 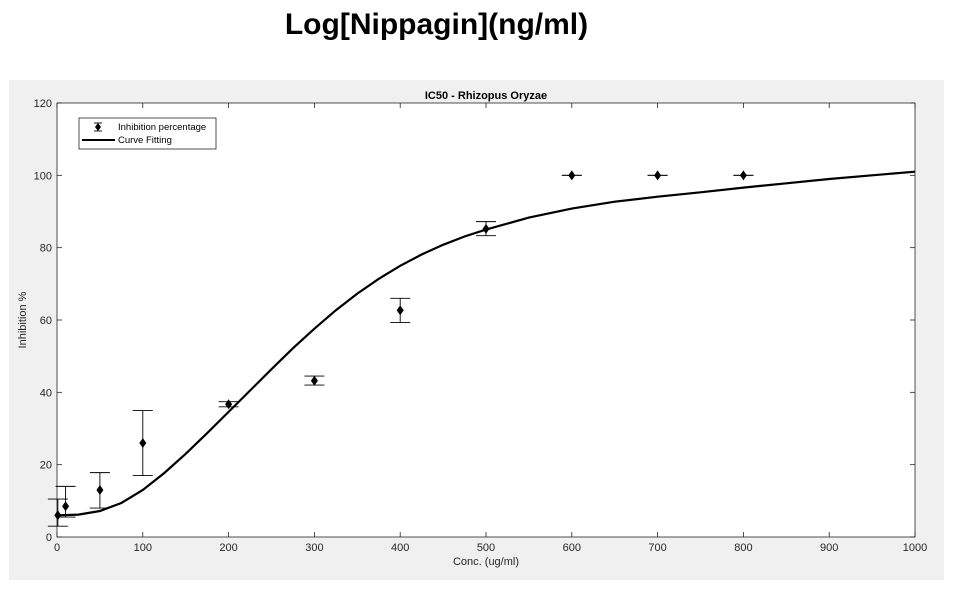 What do you see at coordinates (46, 249) in the screenshot?
I see `y-tick-label: 80` at bounding box center [46, 249].